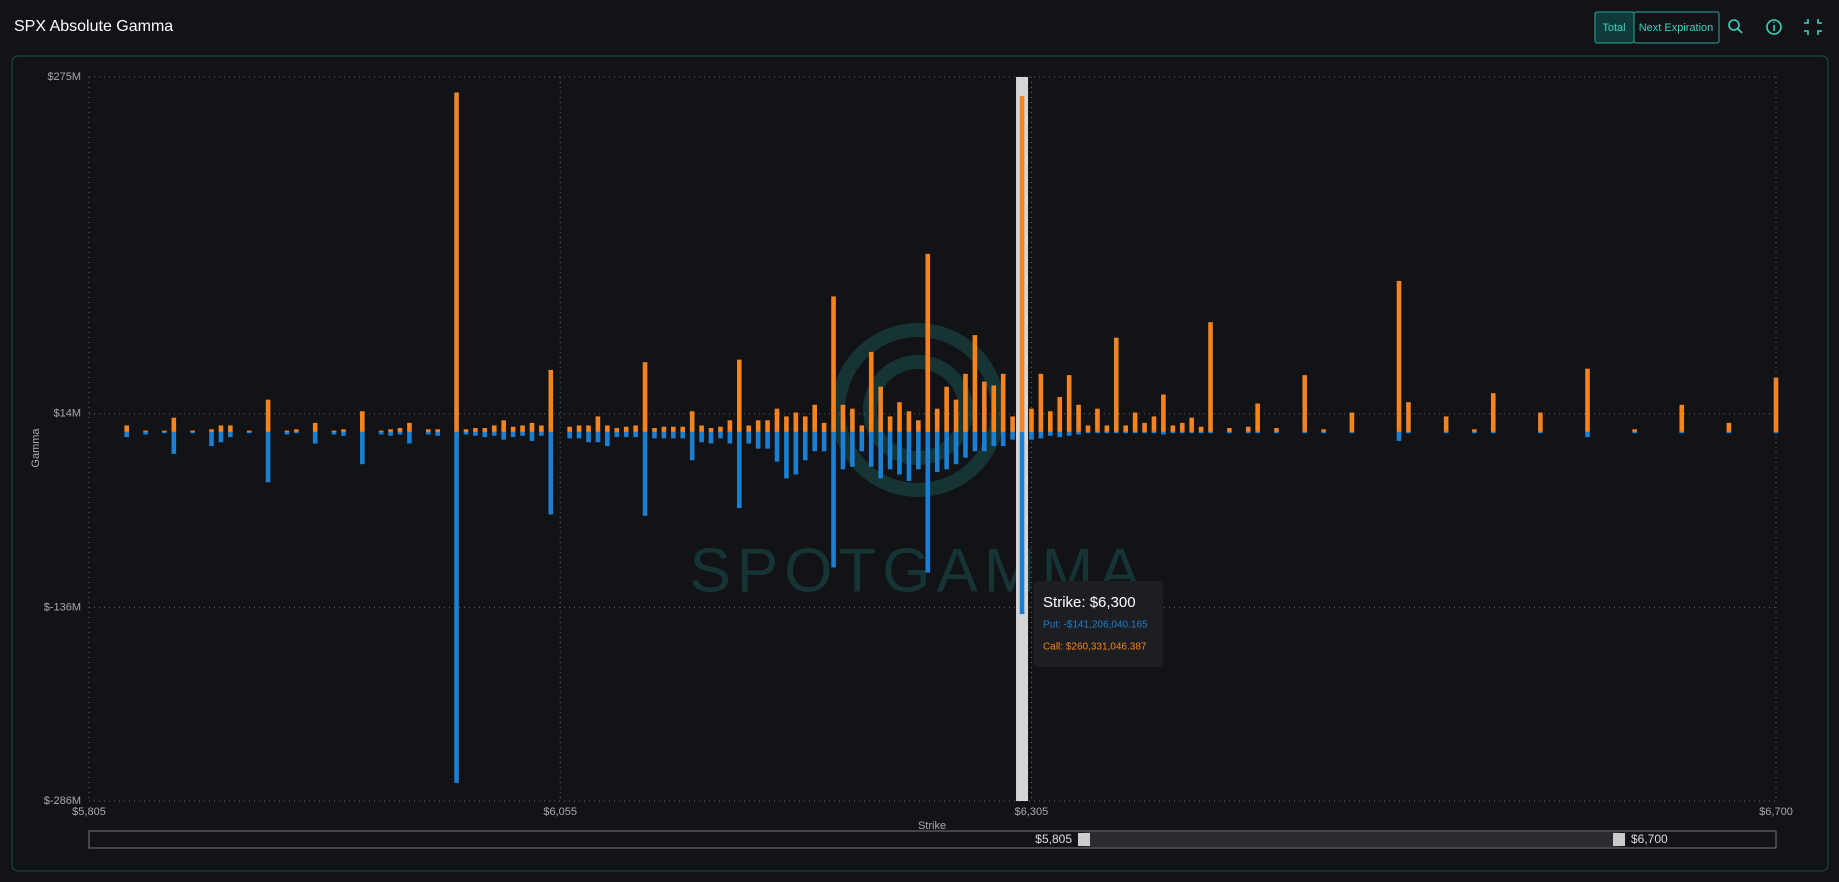 Image resolution: width=1839 pixels, height=882 pixels. What do you see at coordinates (1619, 839) in the screenshot?
I see `range-handle-right` at bounding box center [1619, 839].